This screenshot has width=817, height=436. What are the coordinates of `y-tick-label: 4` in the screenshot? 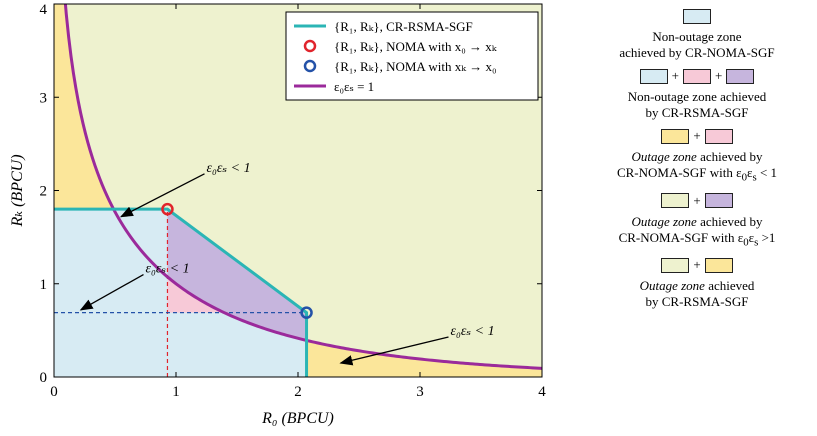 It's located at (44, 10).